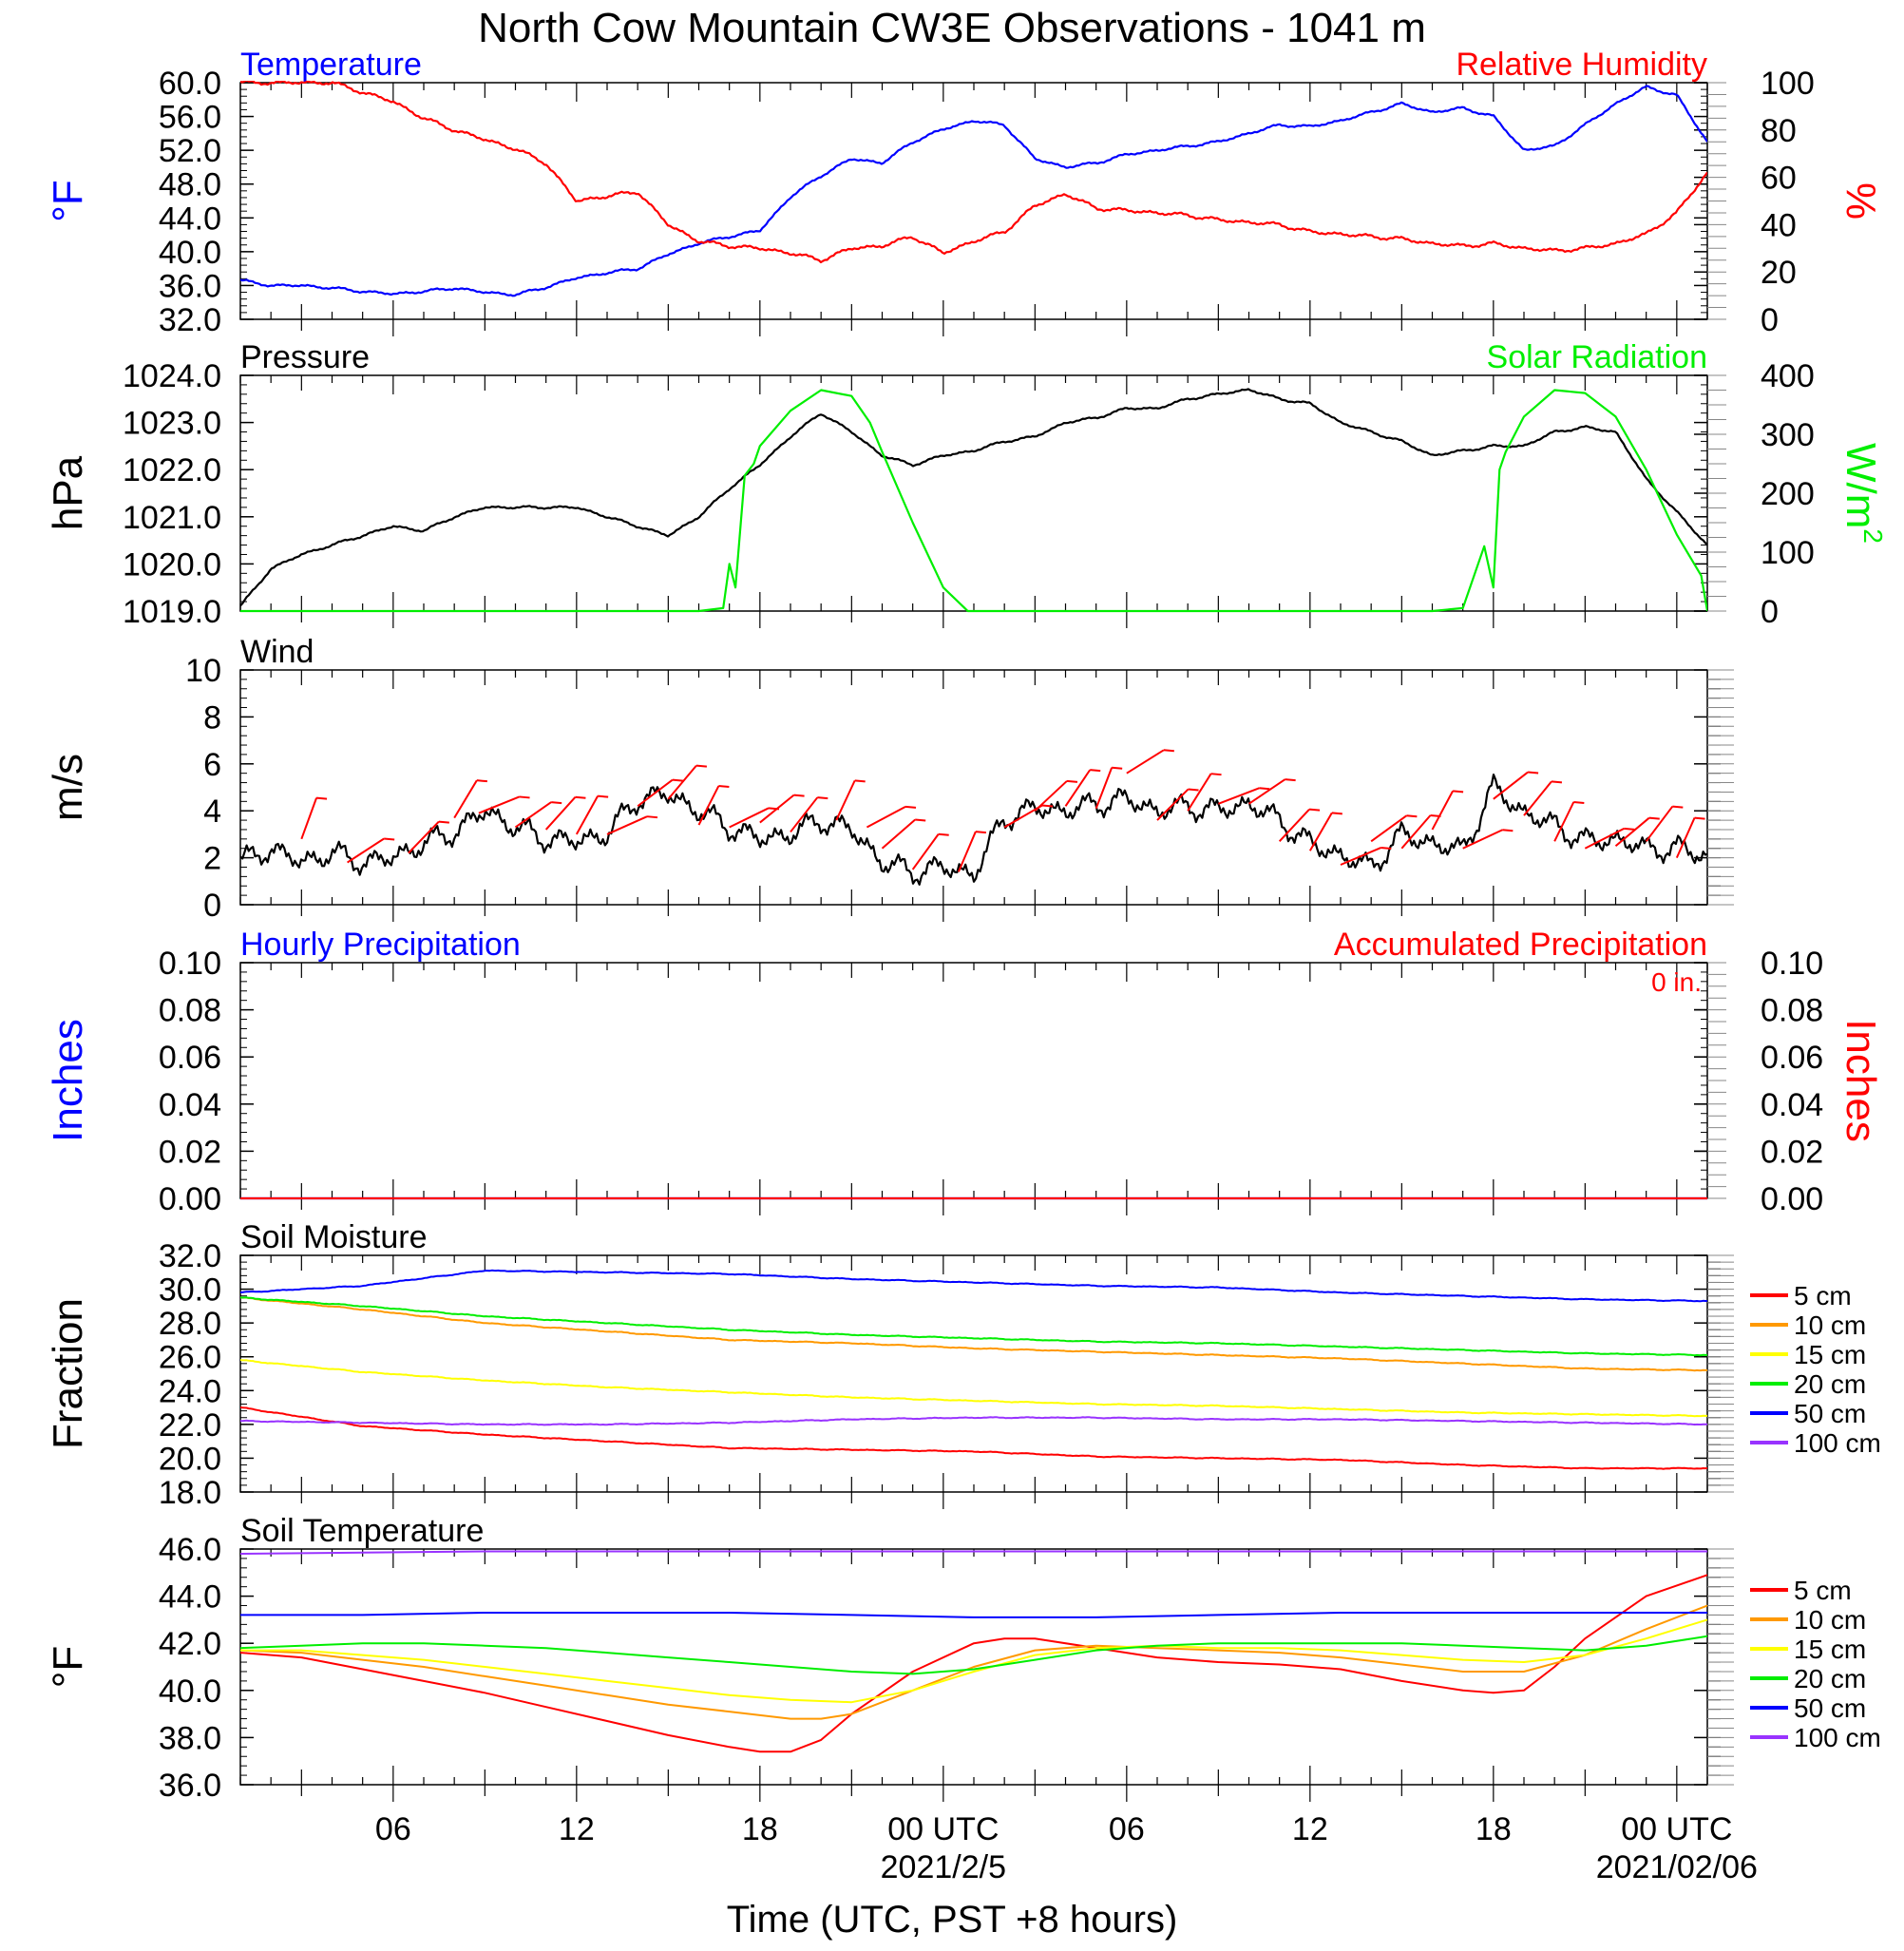 The height and width of the screenshot is (1951, 1904). I want to click on y-axis-label-left: hPa, so click(68, 492).